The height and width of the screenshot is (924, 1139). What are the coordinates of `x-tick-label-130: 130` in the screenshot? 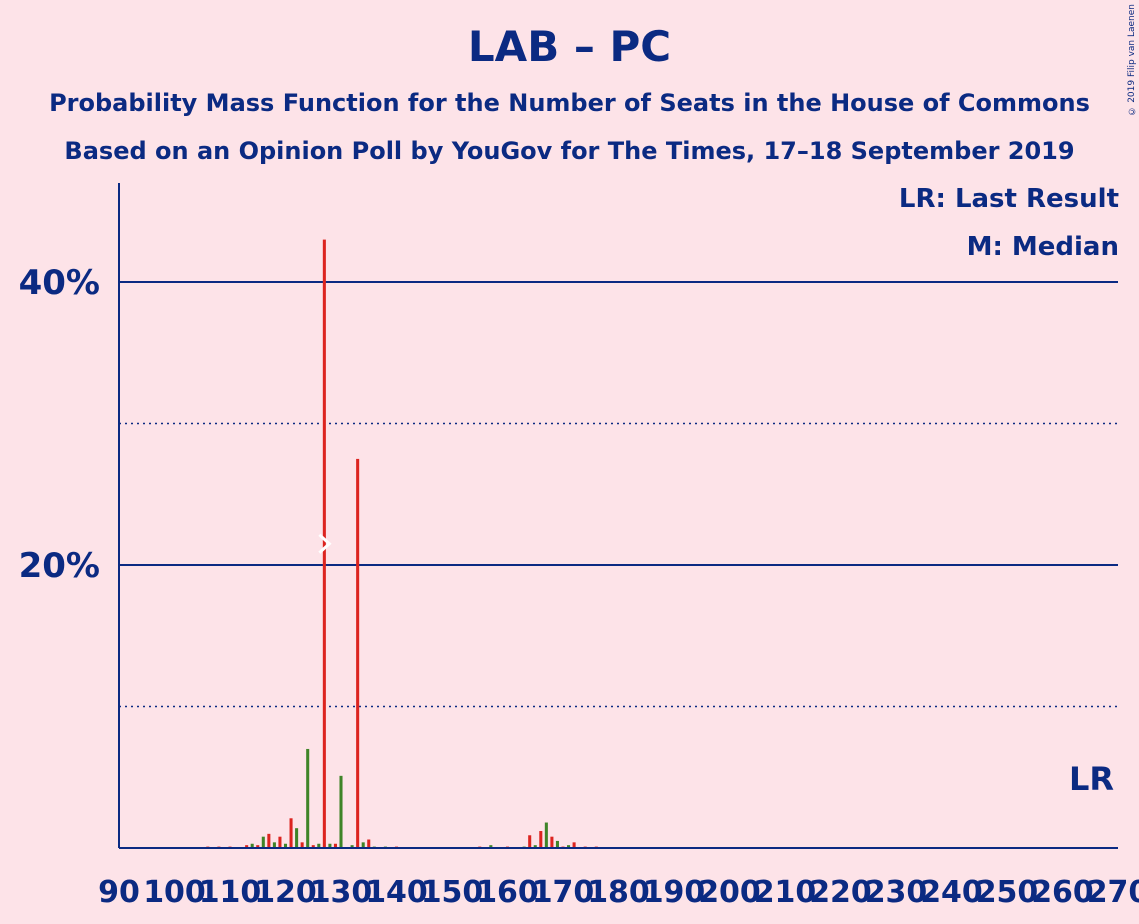 It's located at (341, 892).